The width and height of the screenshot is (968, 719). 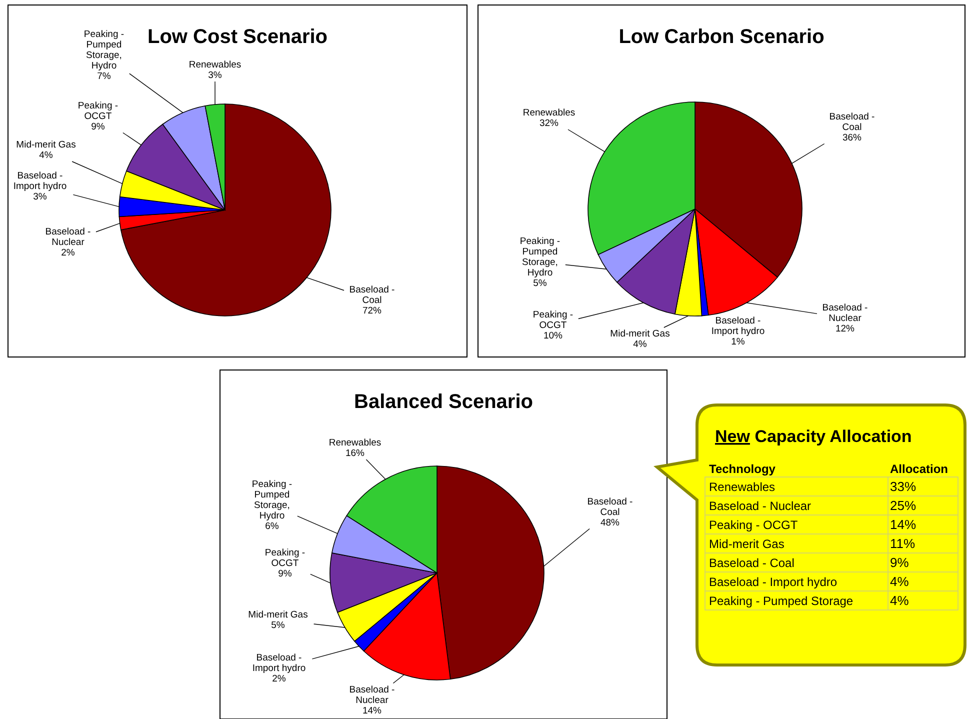 What do you see at coordinates (355, 453) in the screenshot?
I see `data-label: 16%` at bounding box center [355, 453].